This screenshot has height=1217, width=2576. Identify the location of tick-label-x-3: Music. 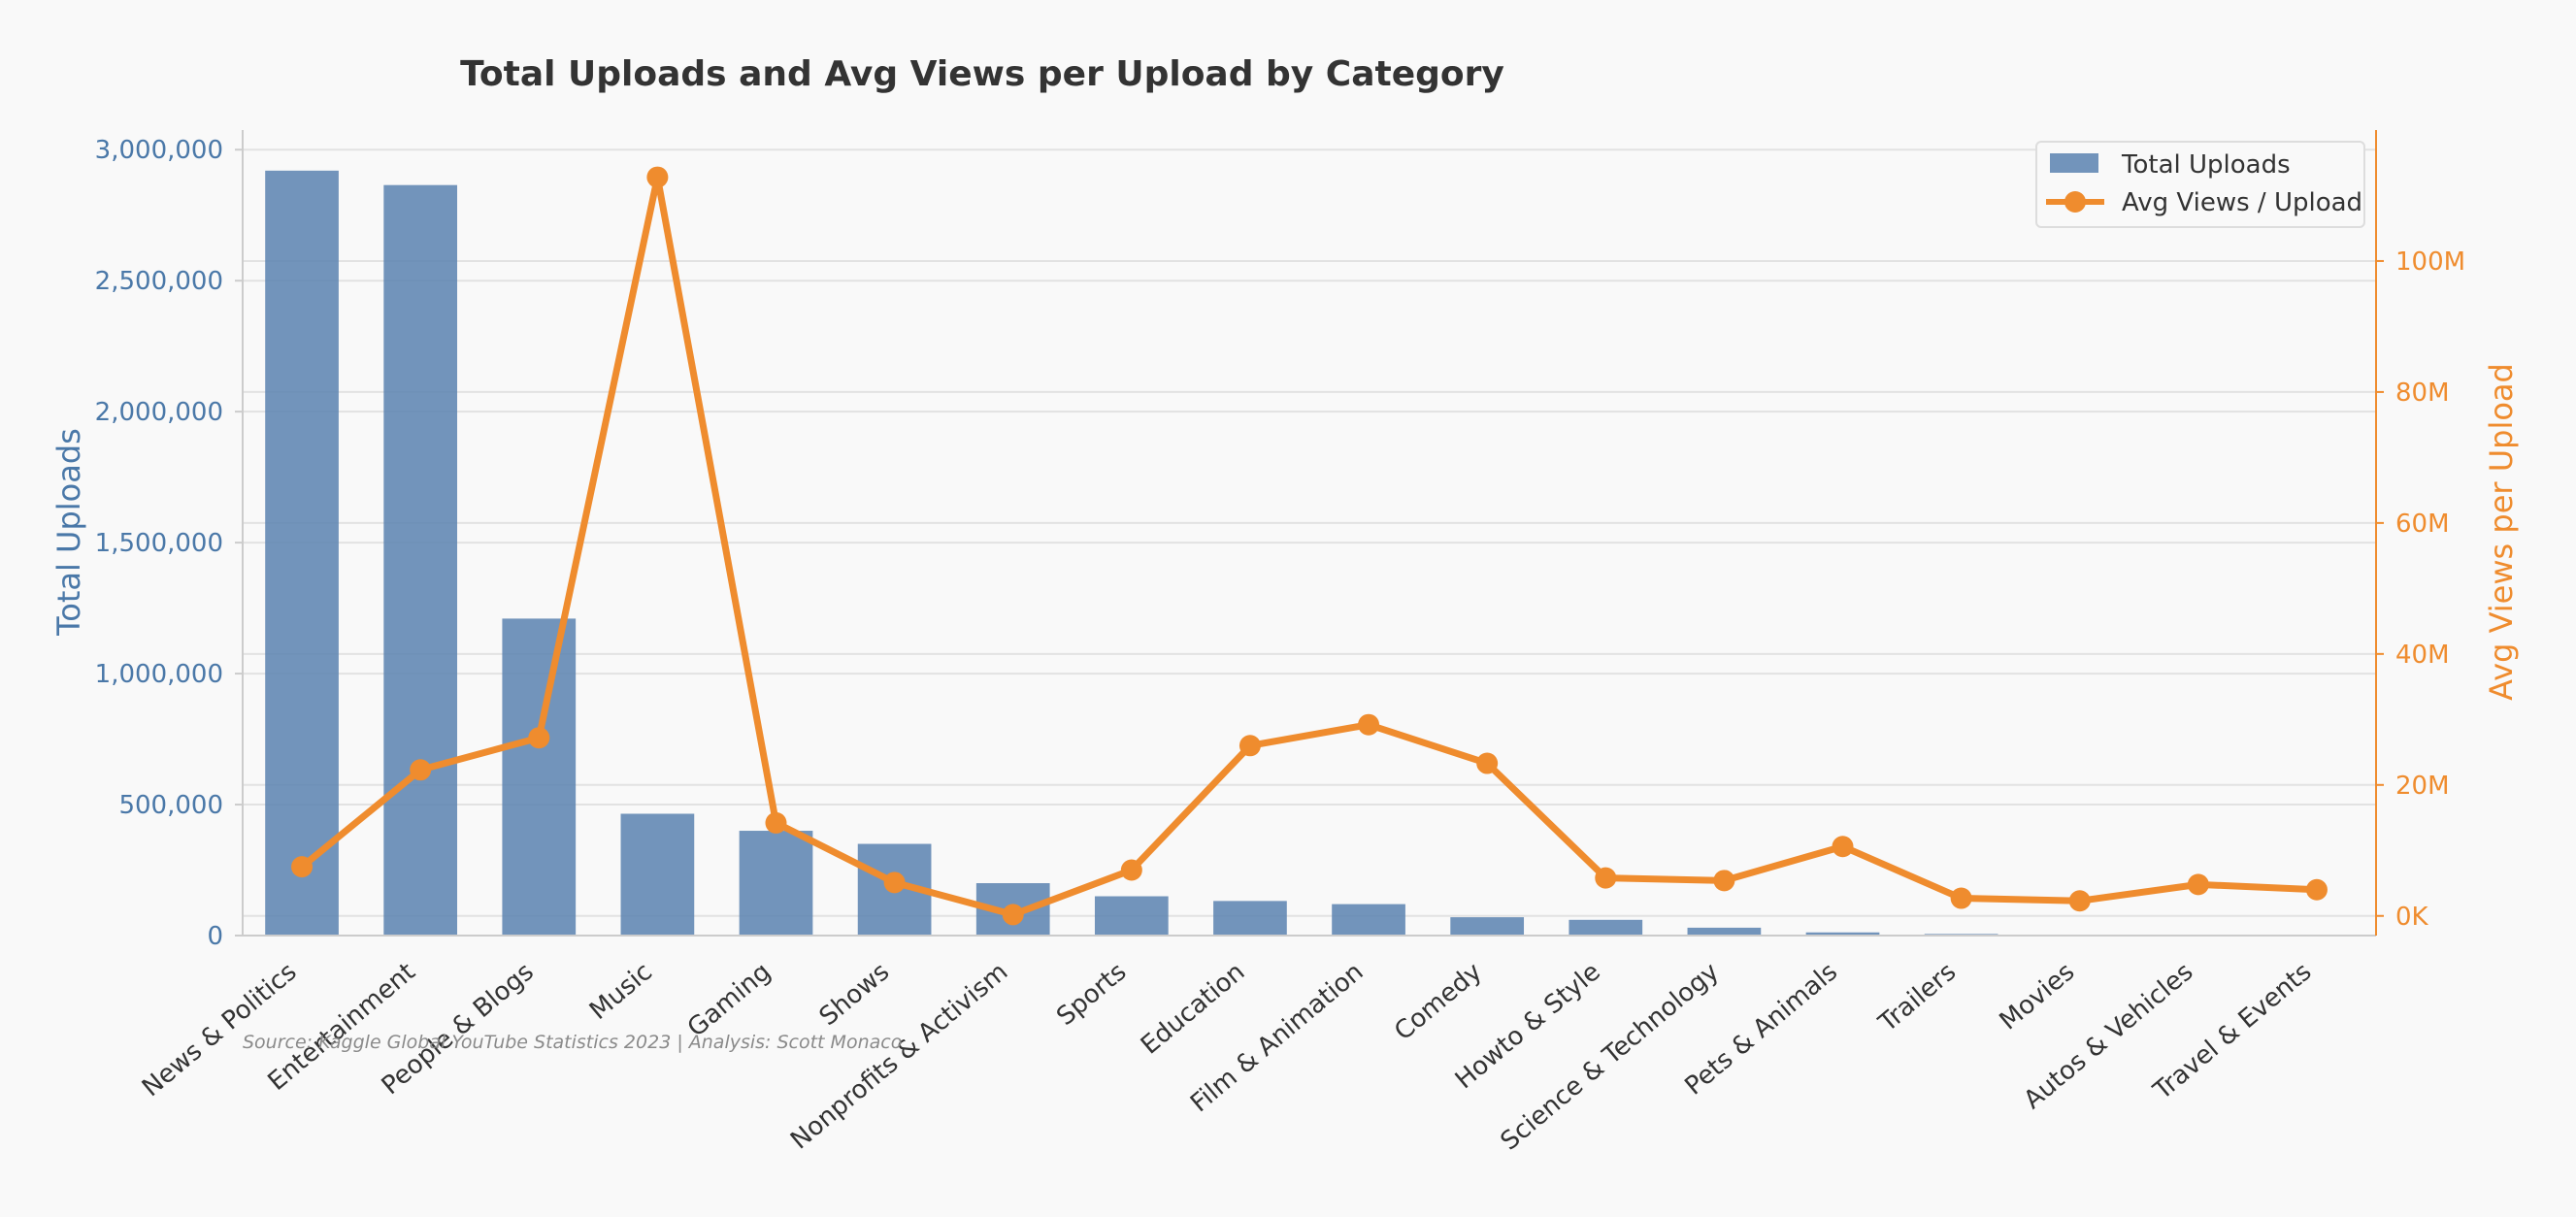
(621, 991).